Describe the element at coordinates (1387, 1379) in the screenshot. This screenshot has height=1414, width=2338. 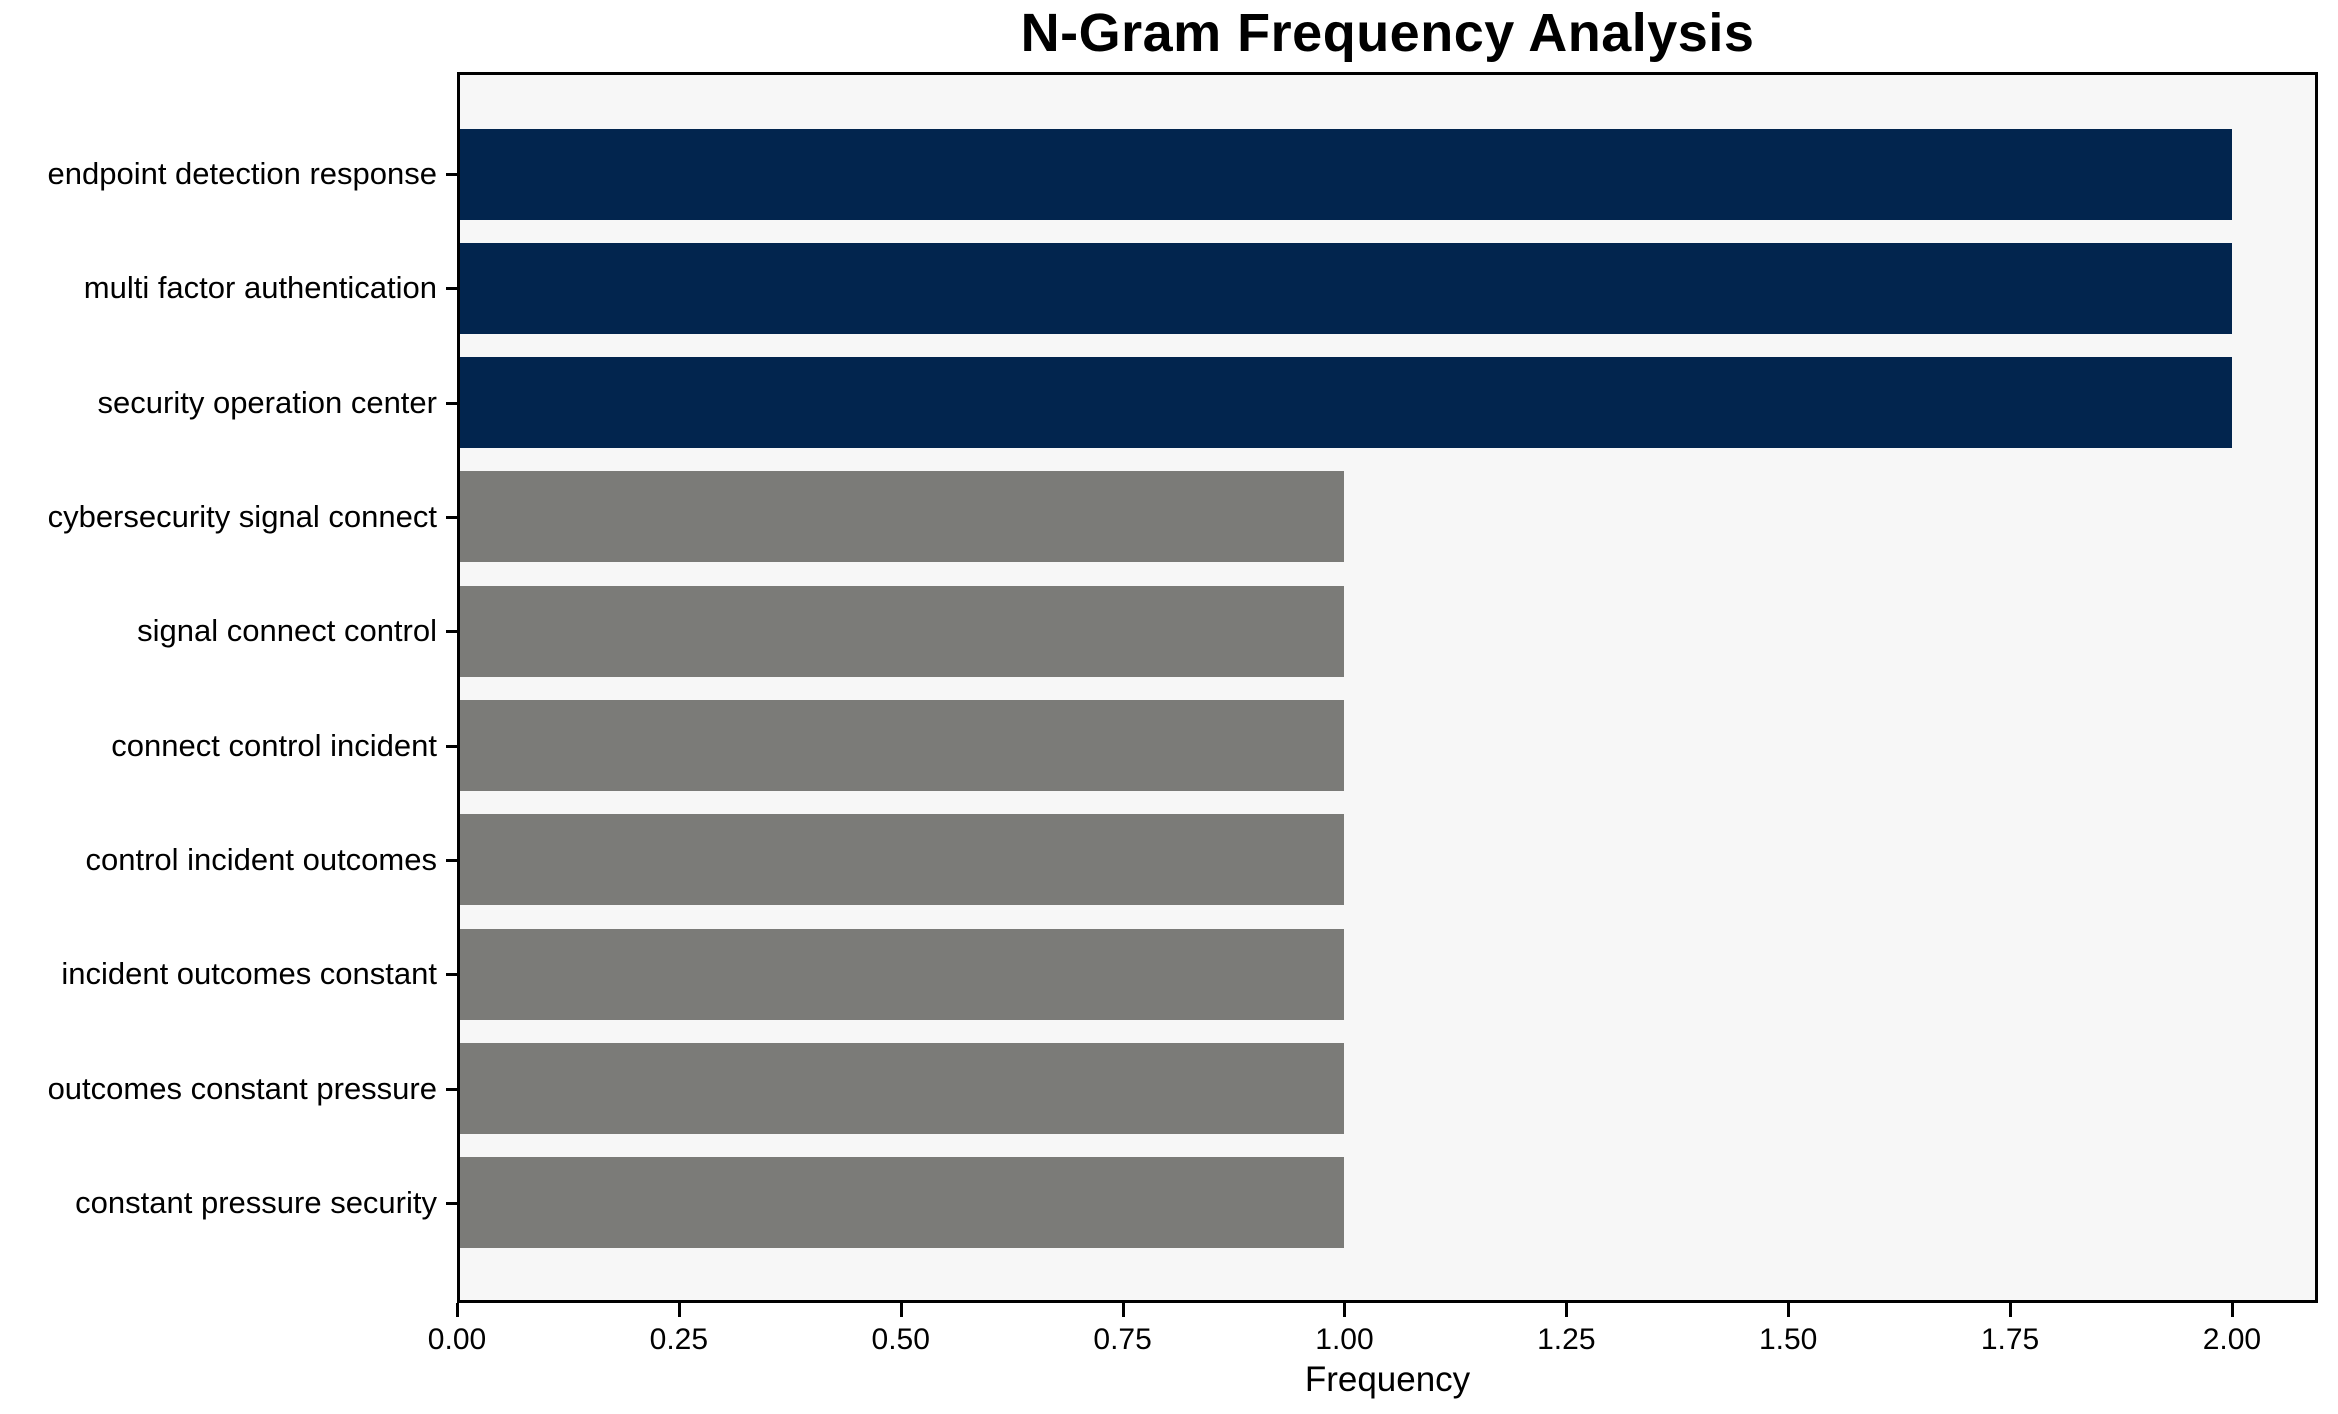
I see `x-axis-label: Frequency` at that location.